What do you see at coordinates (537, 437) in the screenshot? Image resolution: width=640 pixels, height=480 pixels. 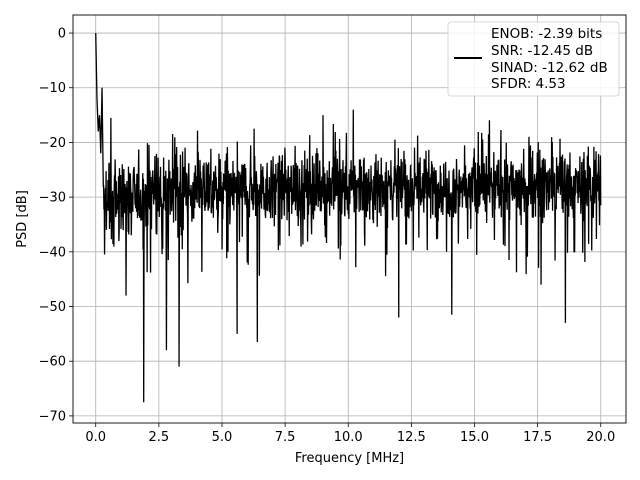 I see `x-tick-label: 17.5` at bounding box center [537, 437].